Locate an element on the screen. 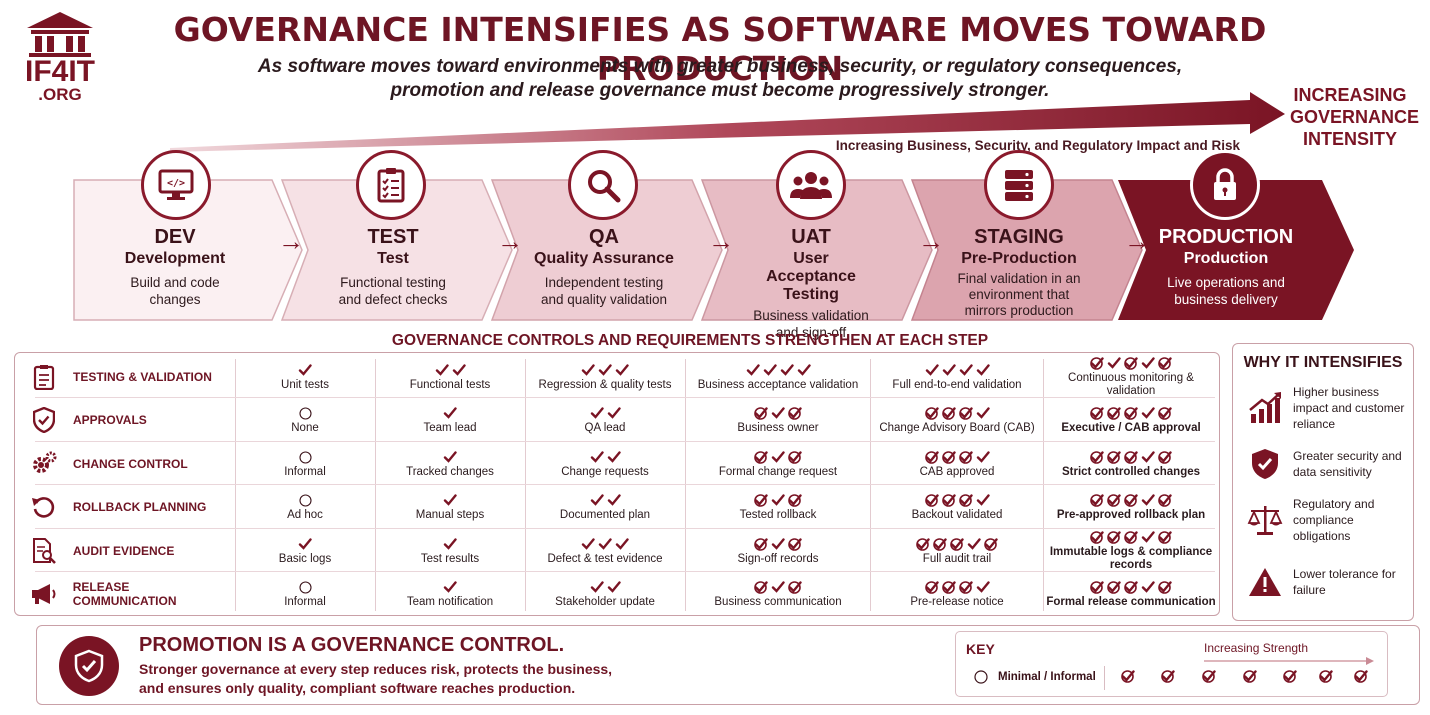 The image size is (1430, 715). promo-title: PROMOTION IS A GOVERNANCE CONTROL. is located at coordinates (352, 645).